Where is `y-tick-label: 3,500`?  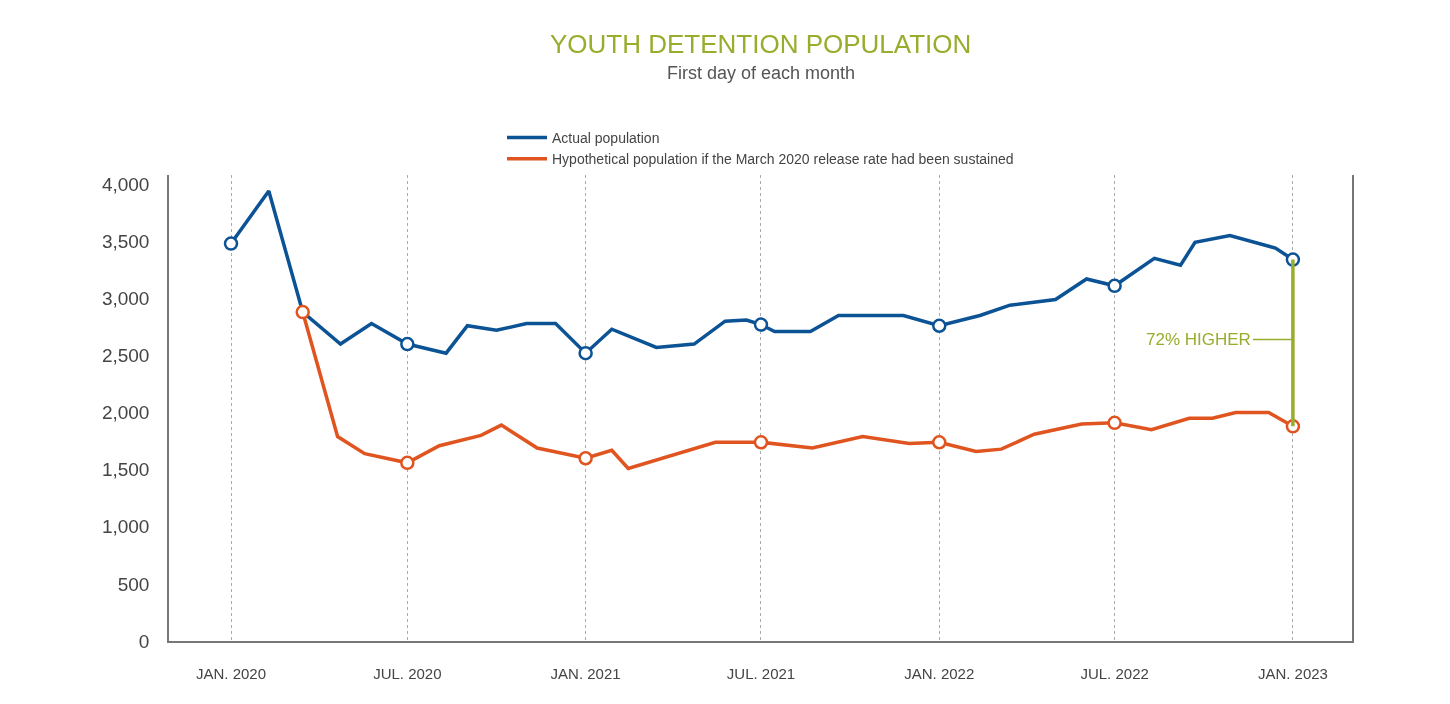 y-tick-label: 3,500 is located at coordinates (125, 241).